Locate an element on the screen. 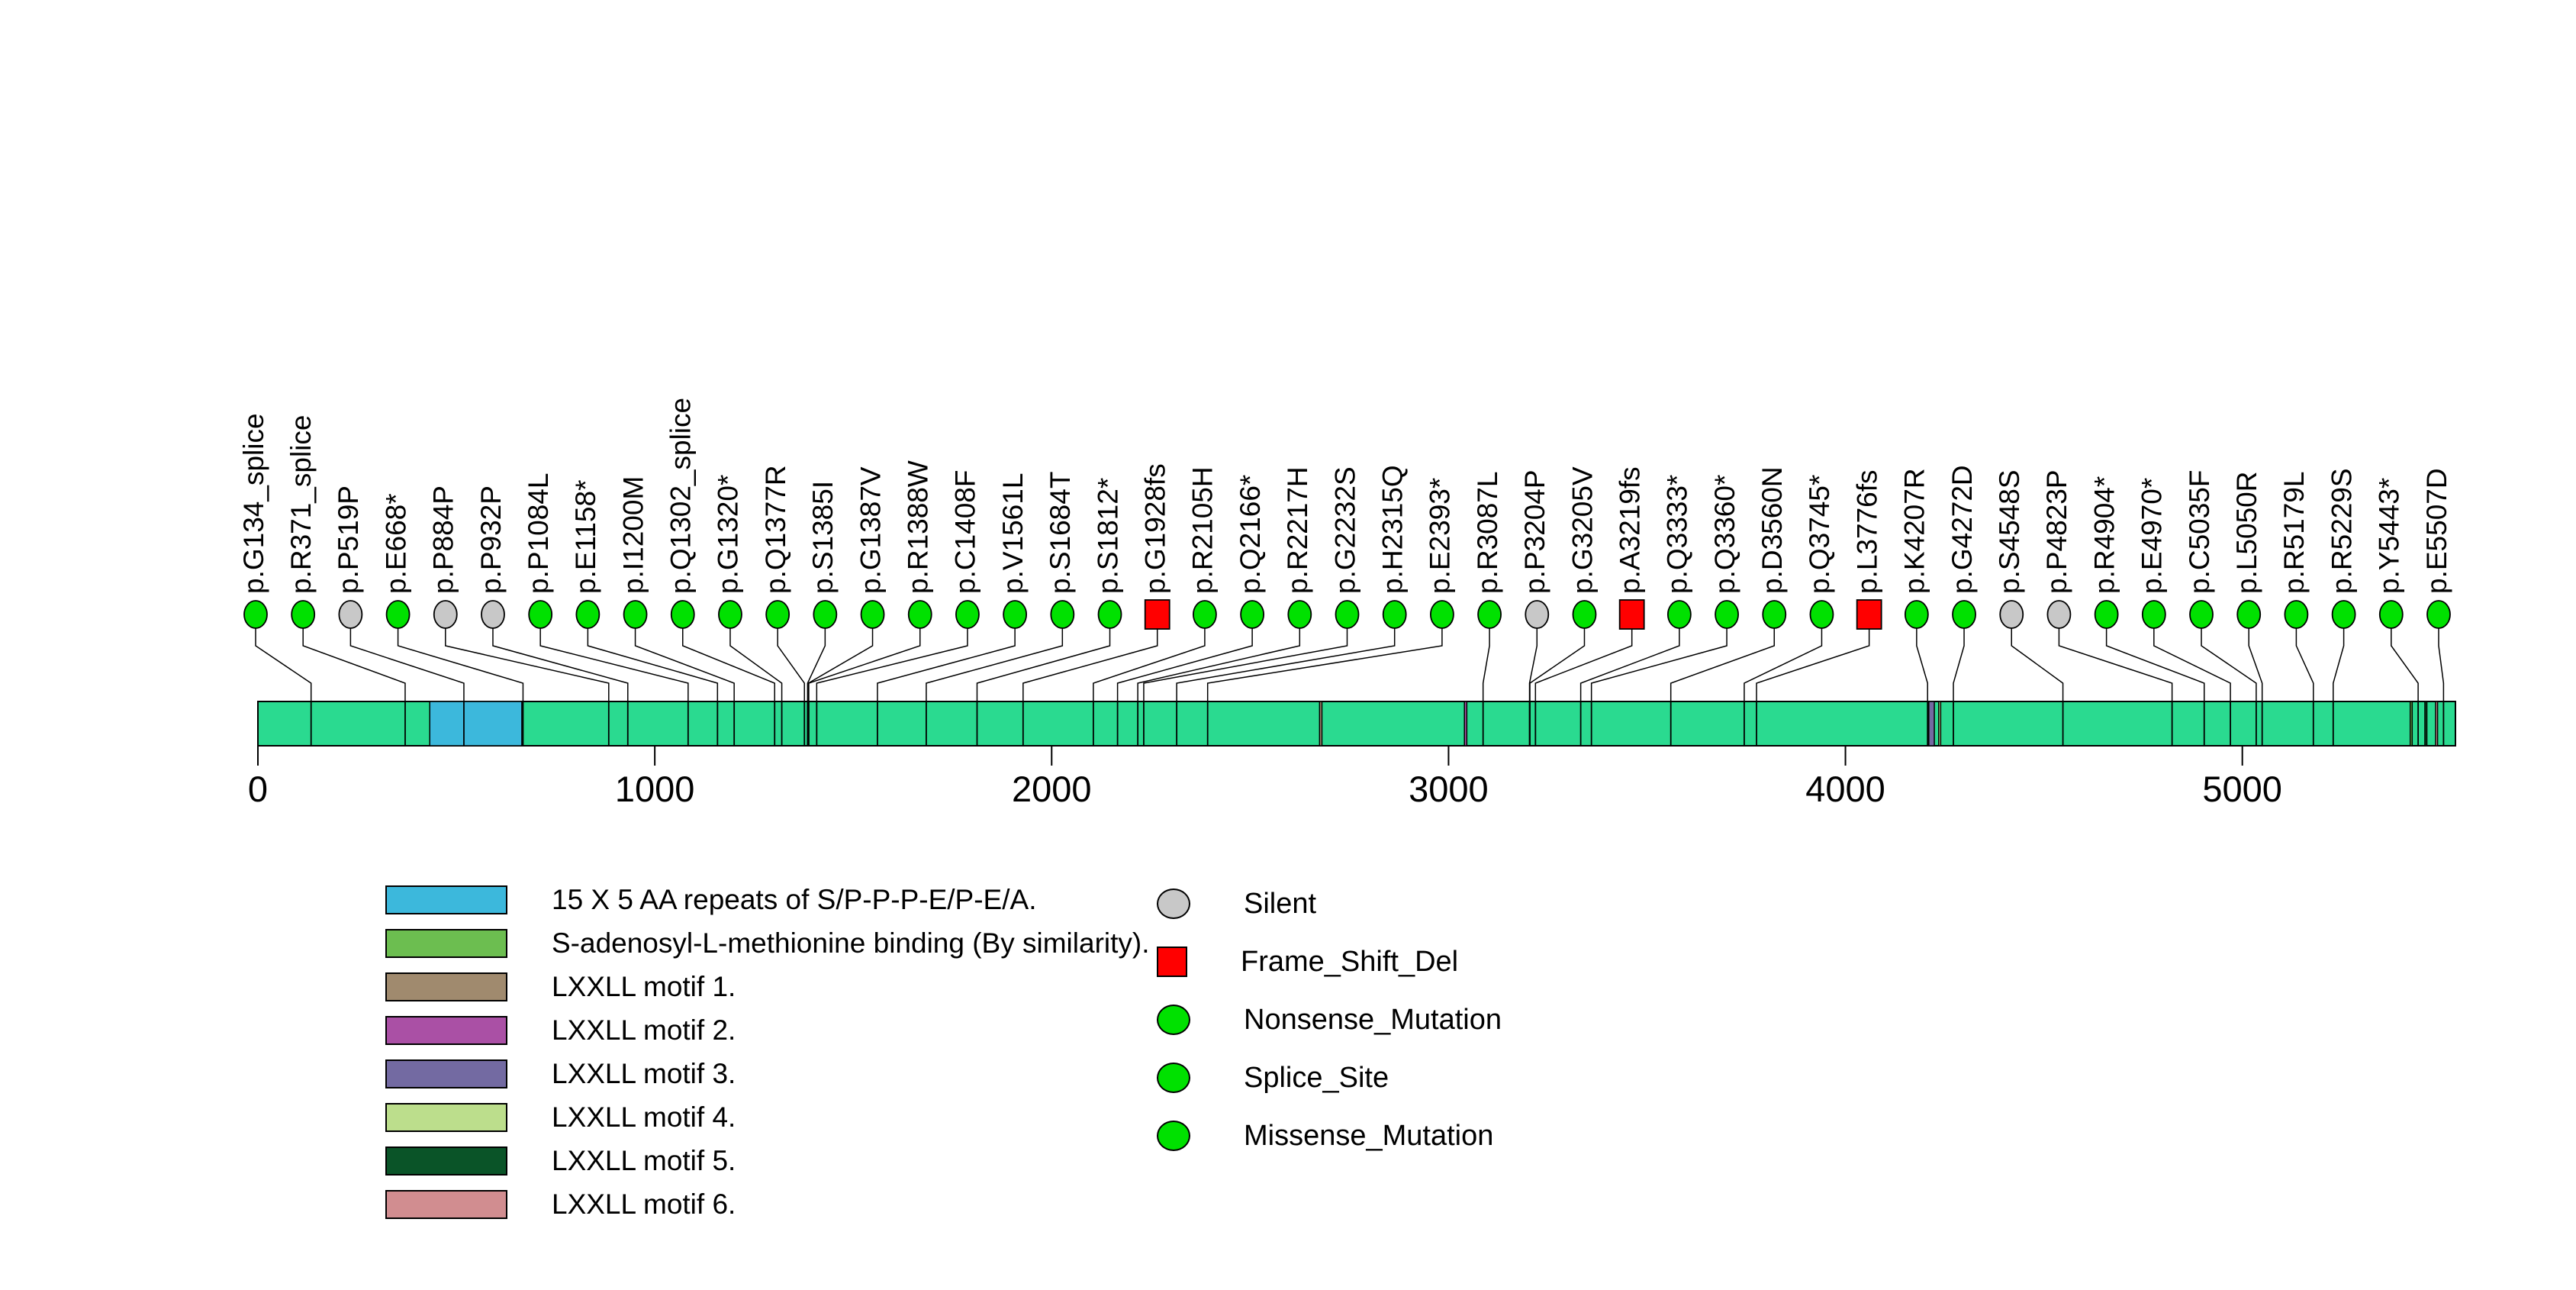 The width and height of the screenshot is (2576, 1290). mutation-label: p.S1684T is located at coordinates (1060, 533).